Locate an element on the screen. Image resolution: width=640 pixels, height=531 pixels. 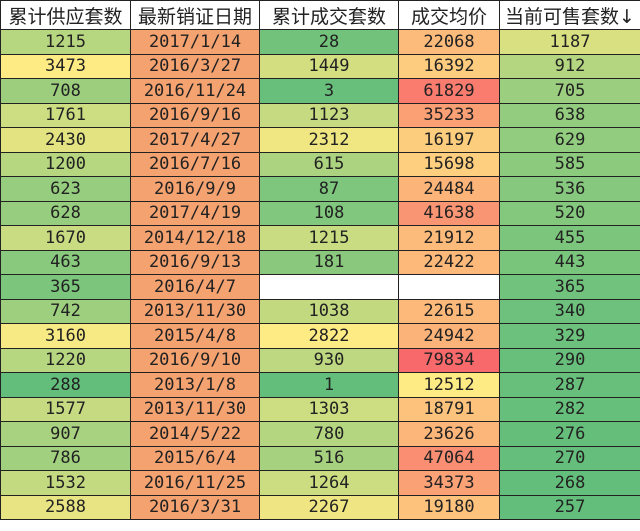
permit-date-cell: 2014/5/22 is located at coordinates (195, 434).